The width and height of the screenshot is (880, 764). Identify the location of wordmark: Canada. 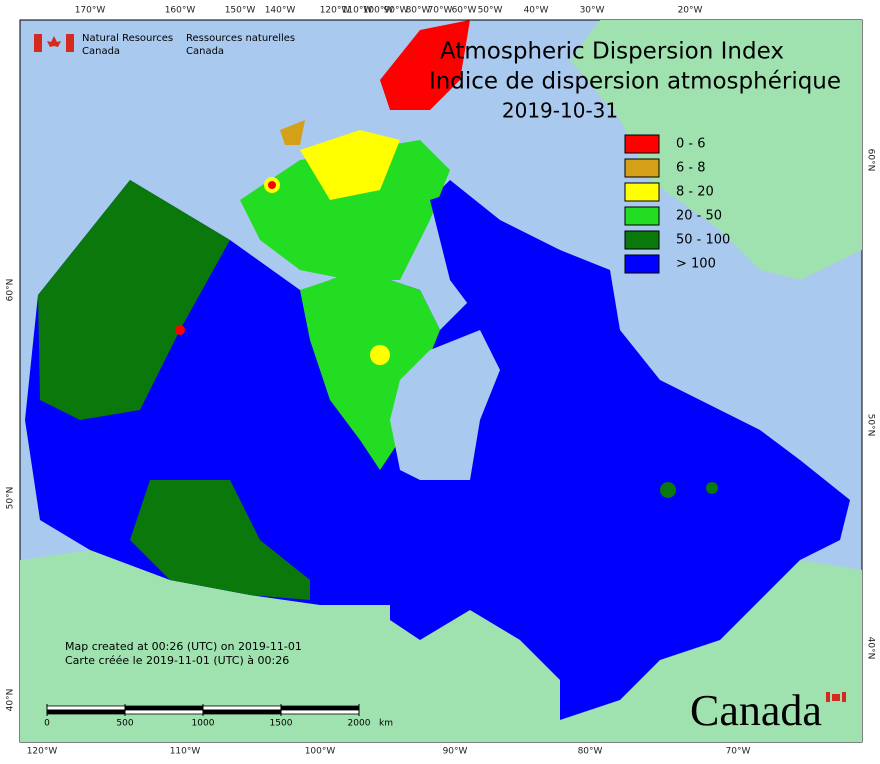
(756, 710).